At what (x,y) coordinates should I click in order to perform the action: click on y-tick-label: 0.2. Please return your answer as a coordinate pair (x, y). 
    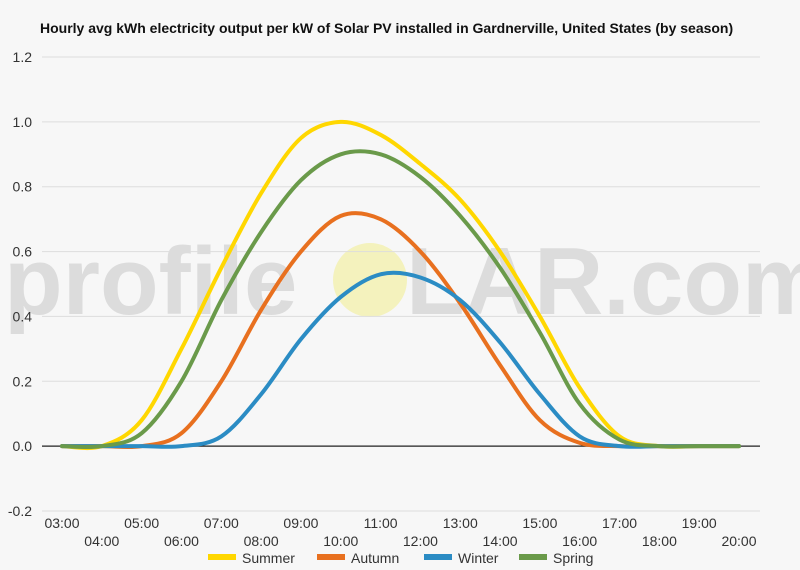
    Looking at the image, I should click on (23, 381).